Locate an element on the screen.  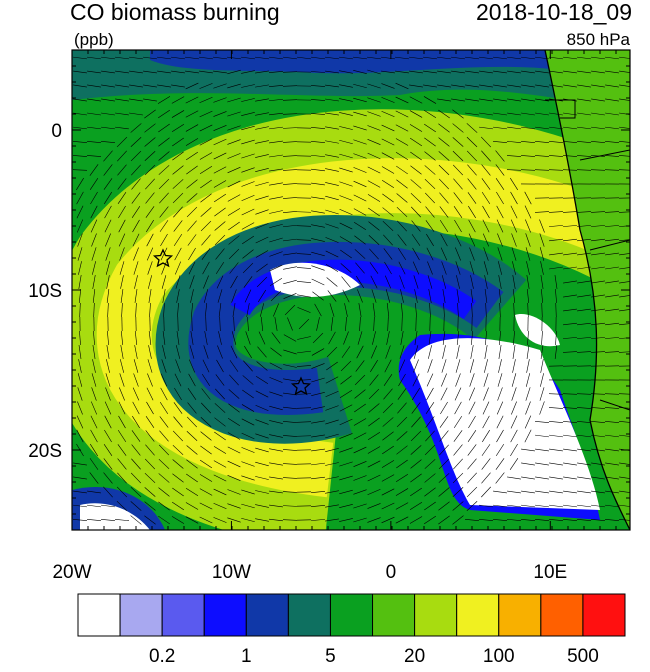
y-tick-label: 20S is located at coordinates (45, 451).